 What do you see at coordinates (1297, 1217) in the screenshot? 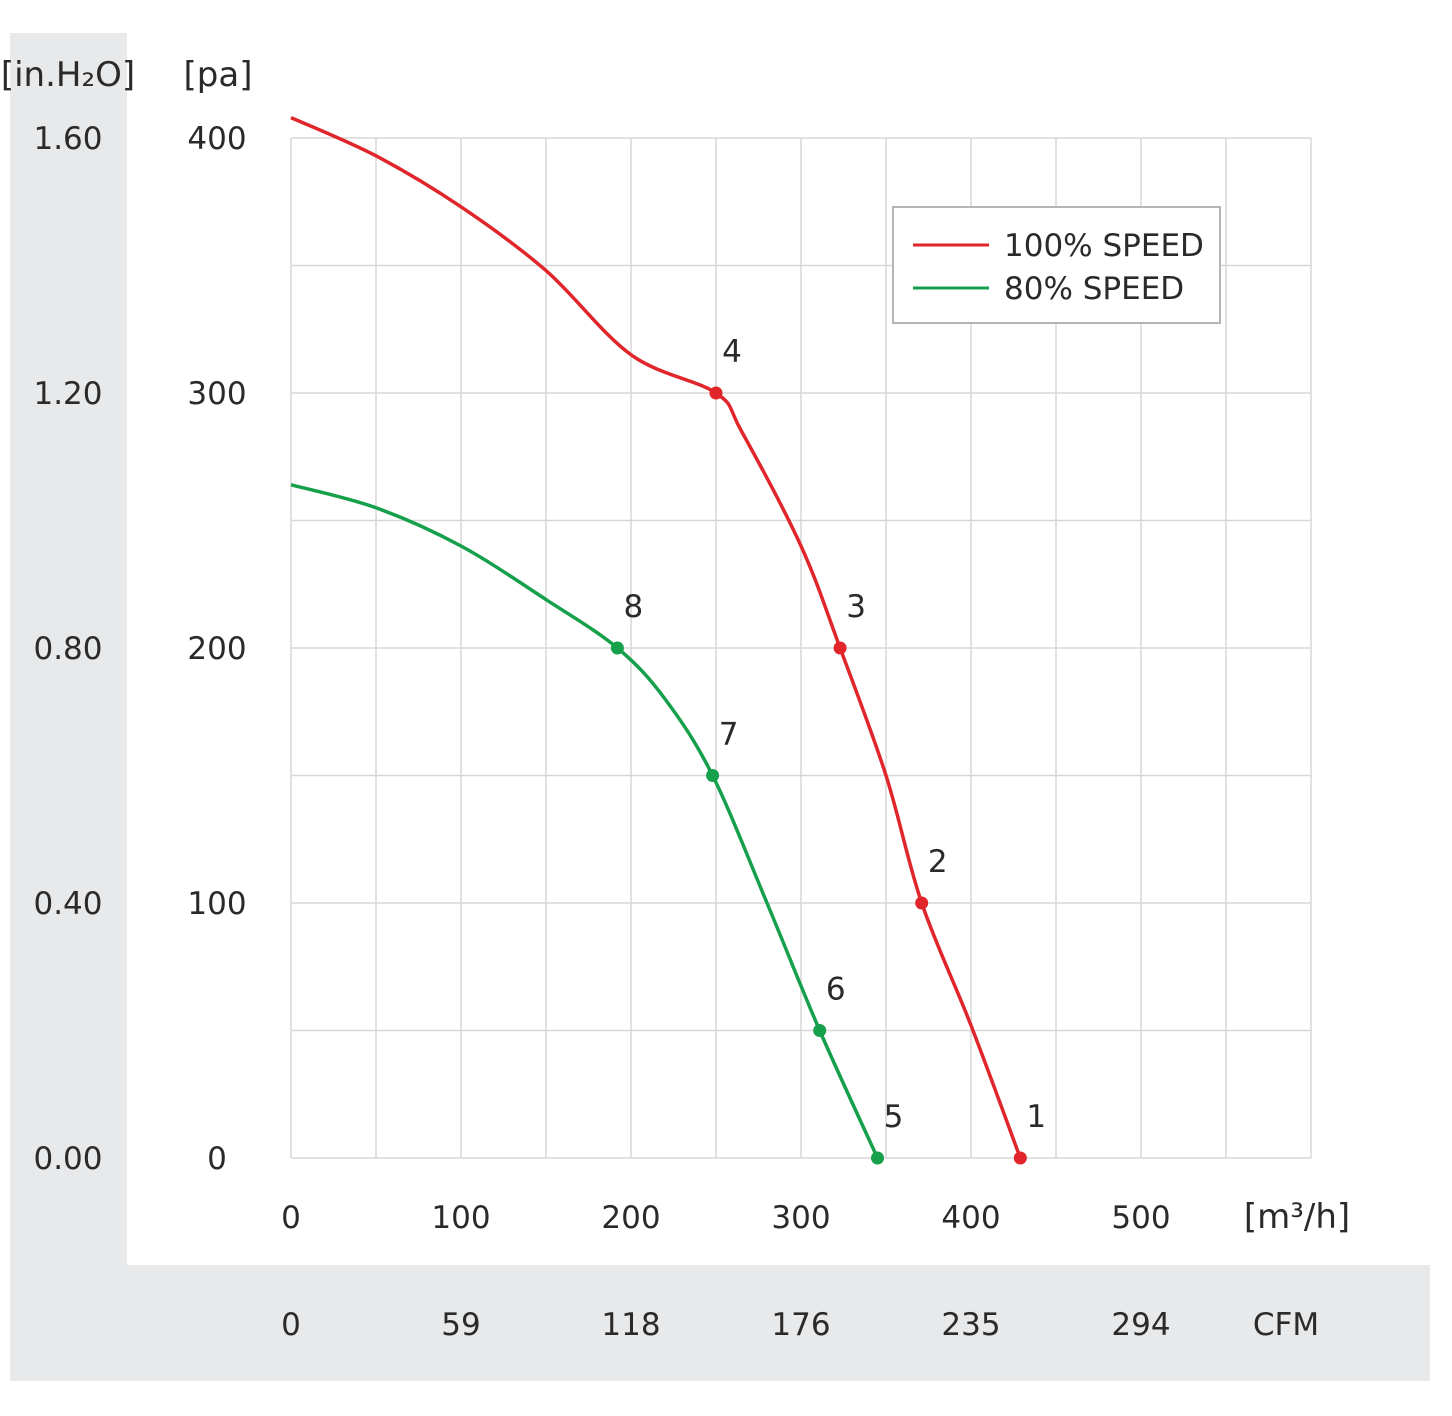
I see `x-unit: [m³/h]` at bounding box center [1297, 1217].